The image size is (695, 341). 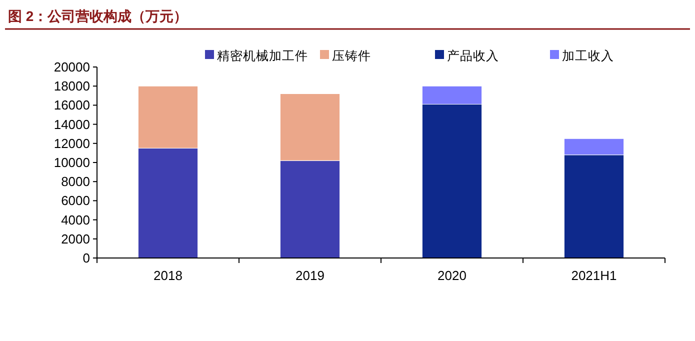 I want to click on x-tick-label: 2021H1, so click(x=594, y=275).